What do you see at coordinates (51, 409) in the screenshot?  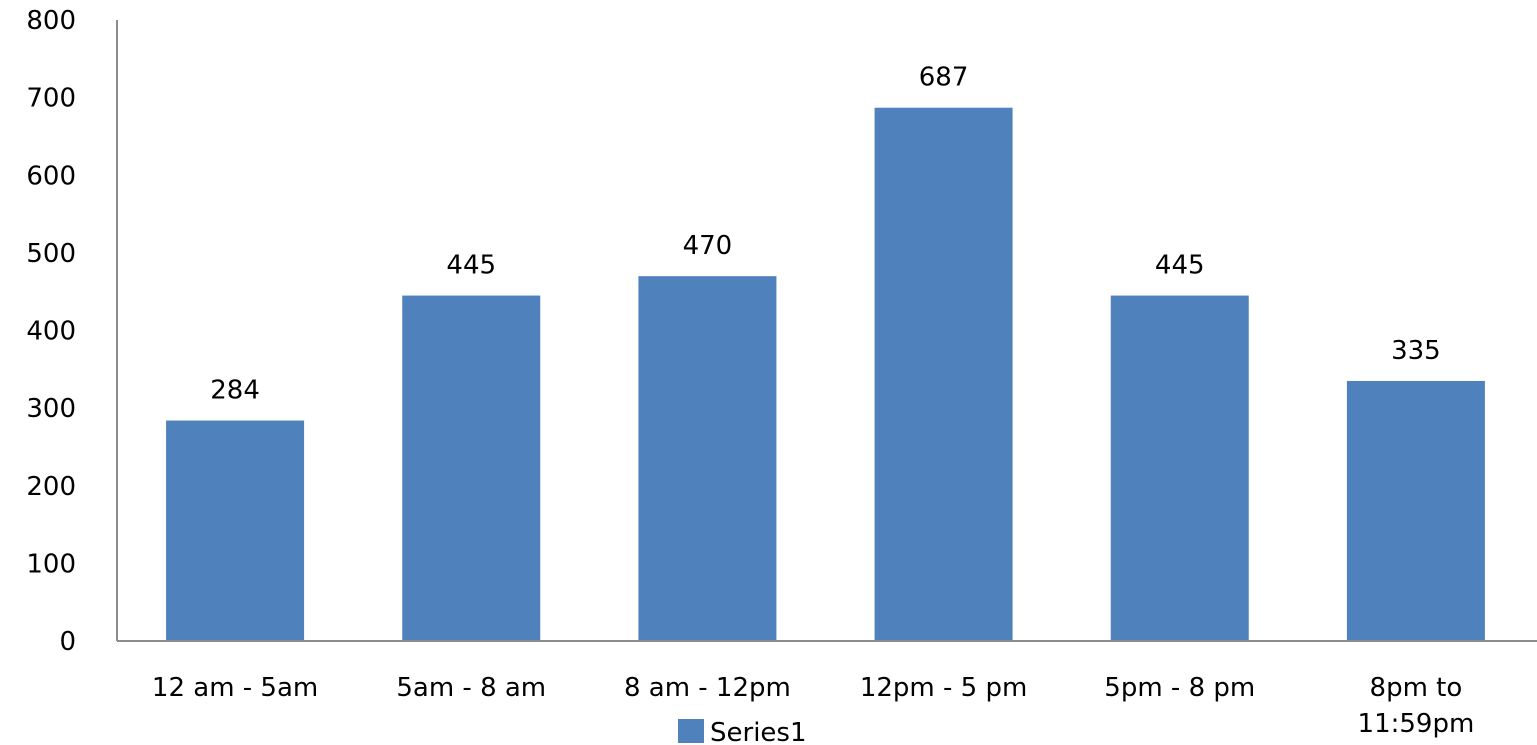 I see `y-tick-label: 300` at bounding box center [51, 409].